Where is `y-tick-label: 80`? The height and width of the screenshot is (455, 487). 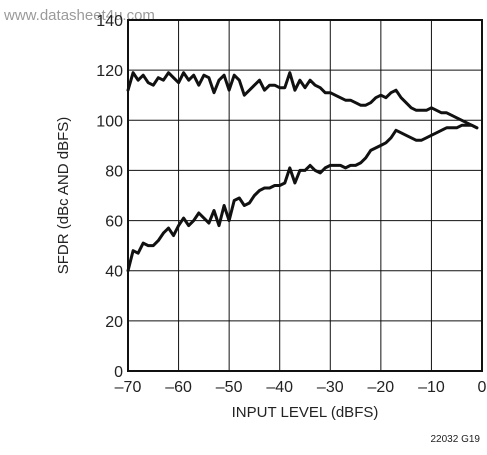 y-tick-label: 80 is located at coordinates (114, 171).